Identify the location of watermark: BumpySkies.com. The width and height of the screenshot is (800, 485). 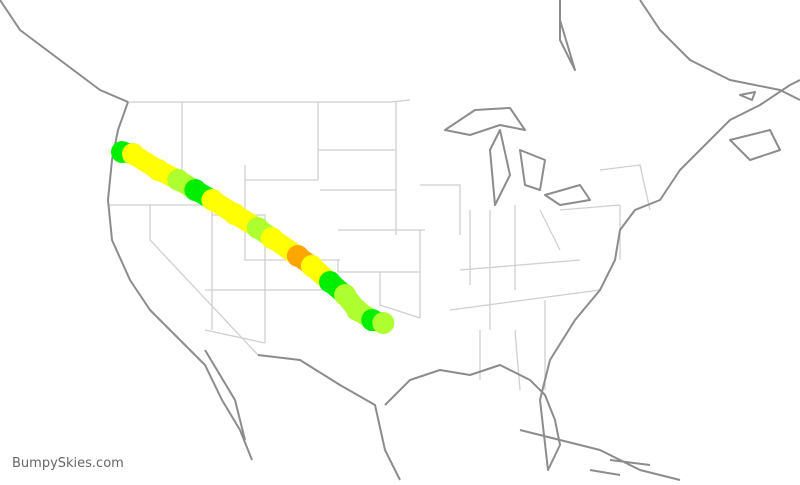
(68, 463).